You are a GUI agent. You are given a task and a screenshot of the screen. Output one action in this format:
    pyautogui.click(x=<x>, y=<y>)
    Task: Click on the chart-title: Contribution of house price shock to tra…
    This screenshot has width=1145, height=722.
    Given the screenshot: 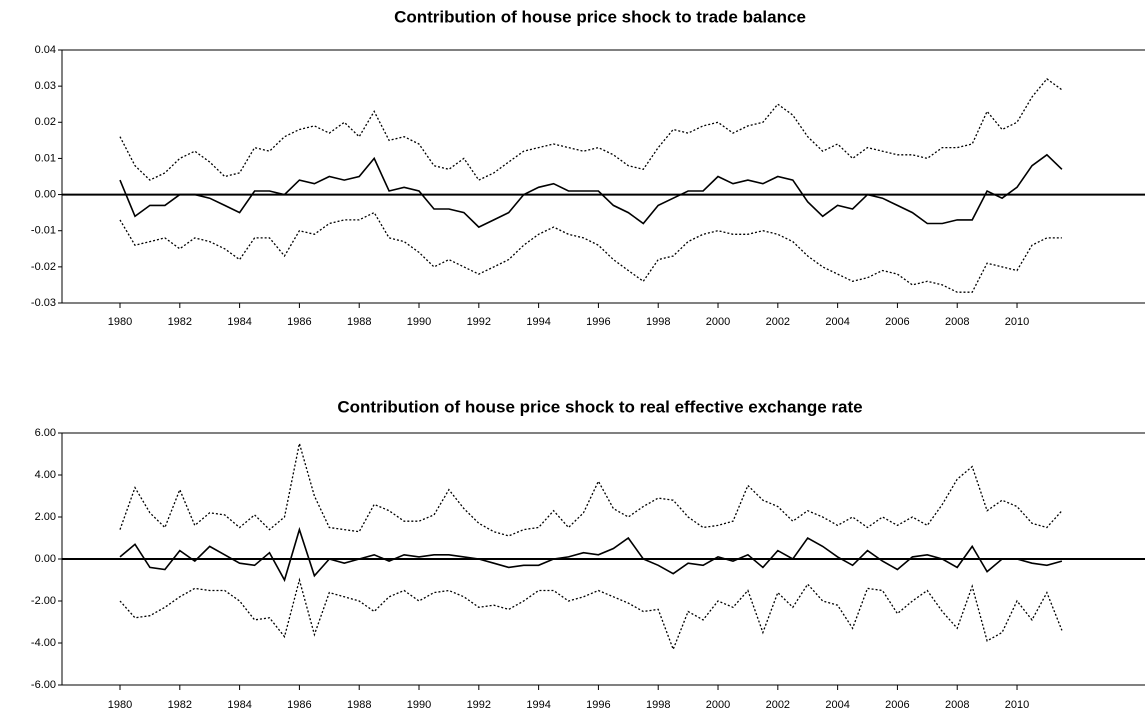 What is the action you would take?
    pyautogui.click(x=600, y=16)
    